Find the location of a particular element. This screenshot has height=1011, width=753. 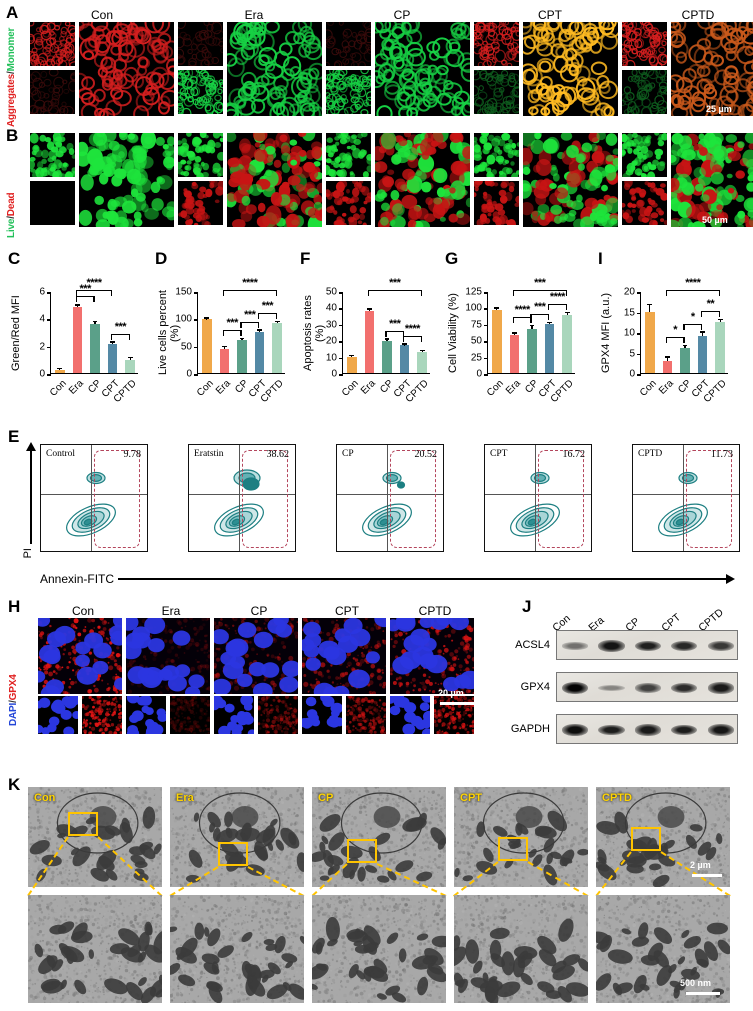

panel-letter-b: B is located at coordinates (12, 135).